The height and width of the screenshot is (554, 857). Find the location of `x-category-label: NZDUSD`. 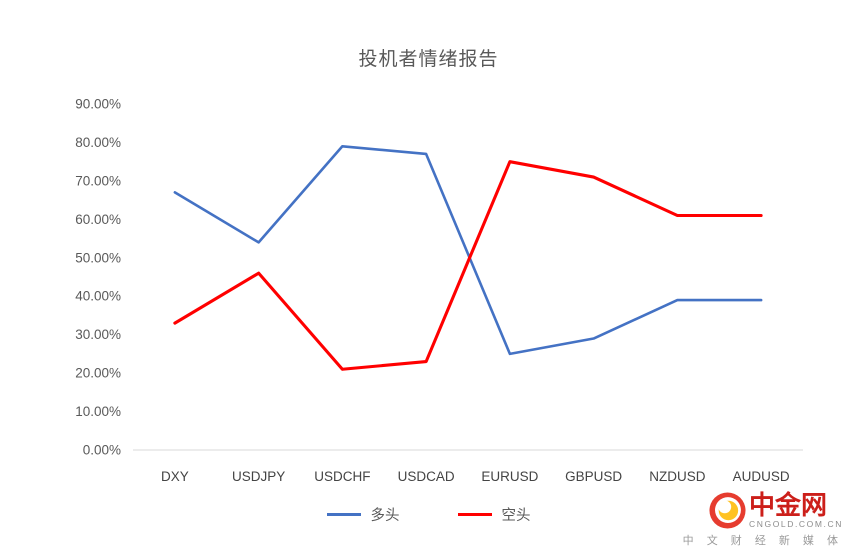

x-category-label: NZDUSD is located at coordinates (677, 476).